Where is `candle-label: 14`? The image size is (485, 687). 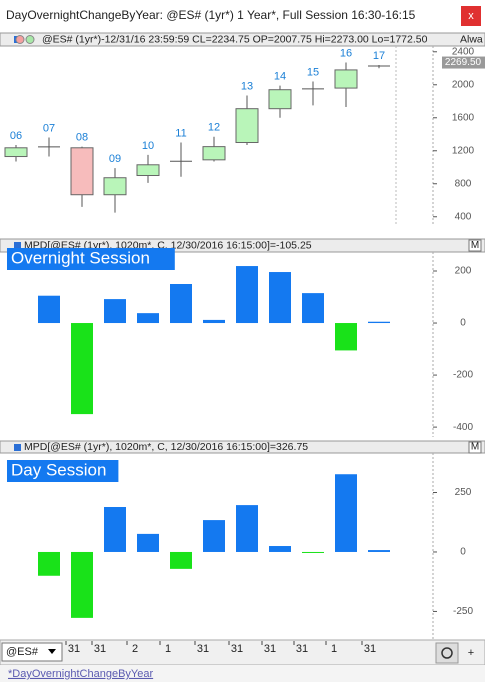
candle-label: 14 is located at coordinates (280, 77).